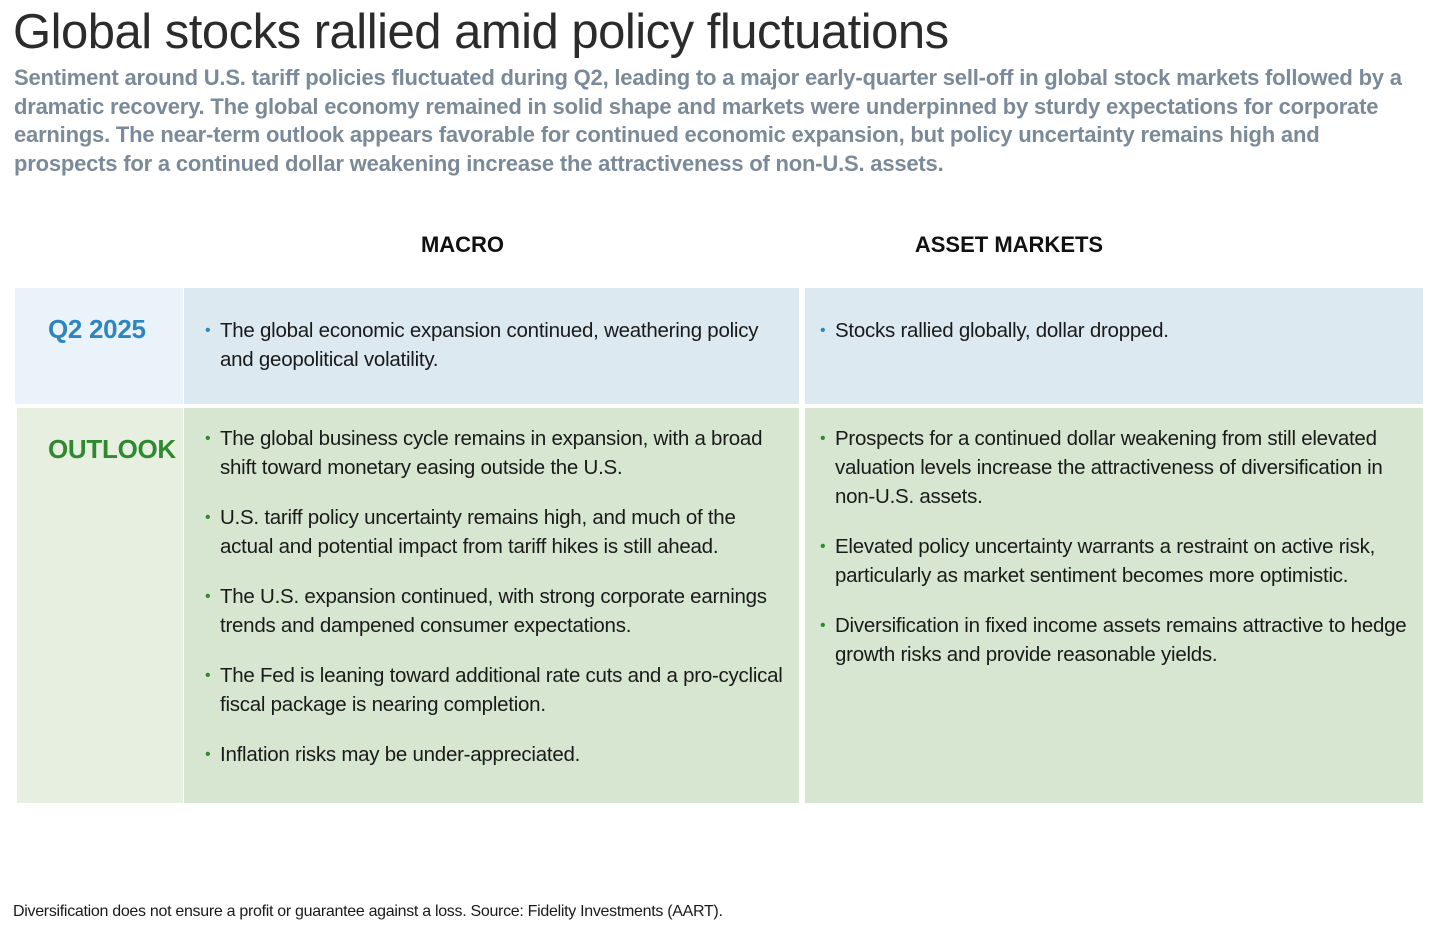  I want to click on bullet-item: Stocks rallied globally, dollar dropped., so click(1115, 330).